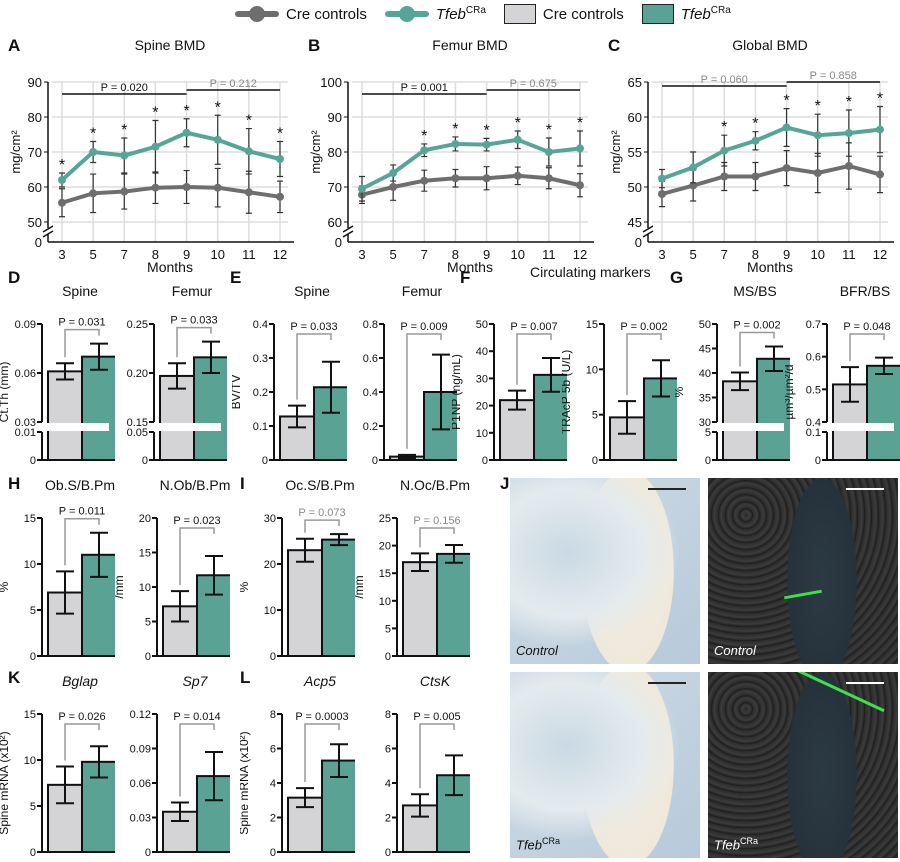  What do you see at coordinates (14, 277) in the screenshot?
I see `panel-letter-d: D` at bounding box center [14, 277].